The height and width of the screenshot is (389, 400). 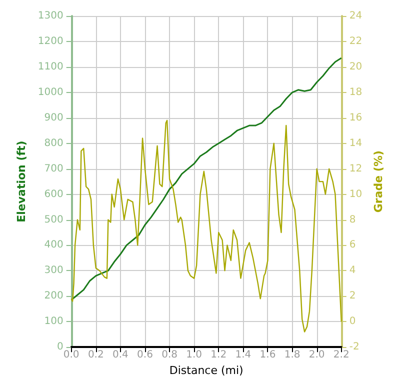 What do you see at coordinates (352, 296) in the screenshot?
I see `y2-tick-label: 2` at bounding box center [352, 296].